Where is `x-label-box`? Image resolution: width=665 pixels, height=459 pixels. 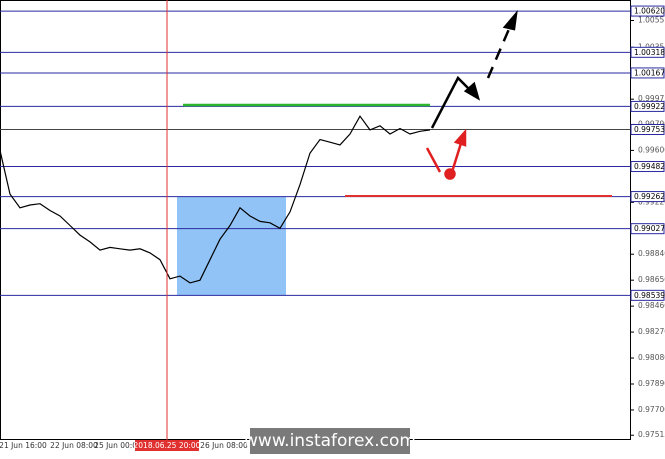 x-label-box is located at coordinates (167, 445).